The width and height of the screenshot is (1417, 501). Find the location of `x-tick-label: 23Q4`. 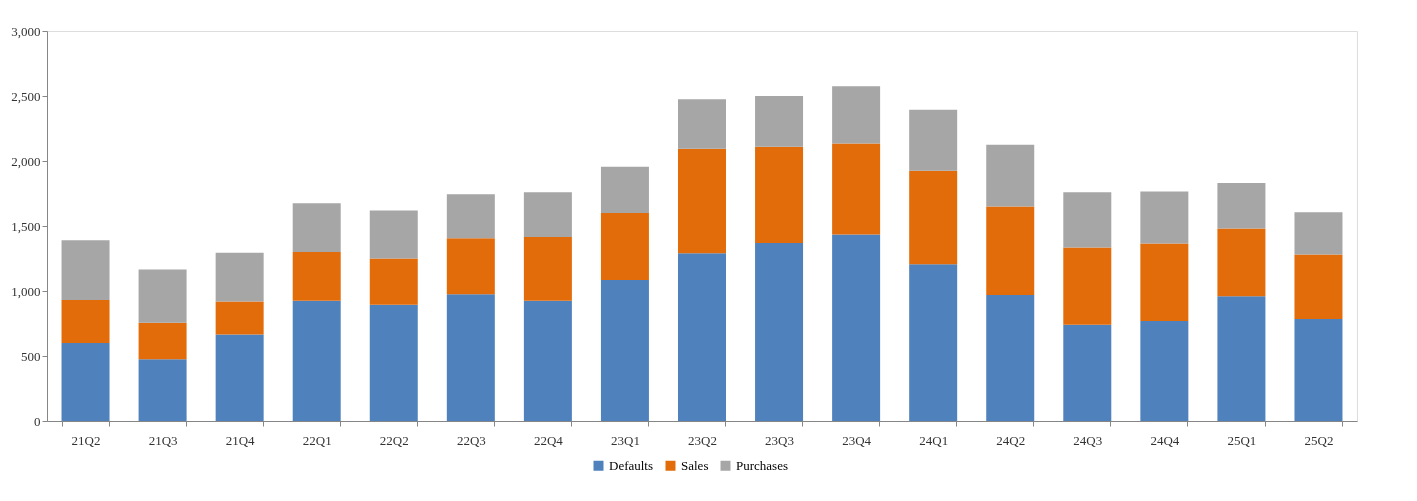

x-tick-label: 23Q4 is located at coordinates (857, 440).